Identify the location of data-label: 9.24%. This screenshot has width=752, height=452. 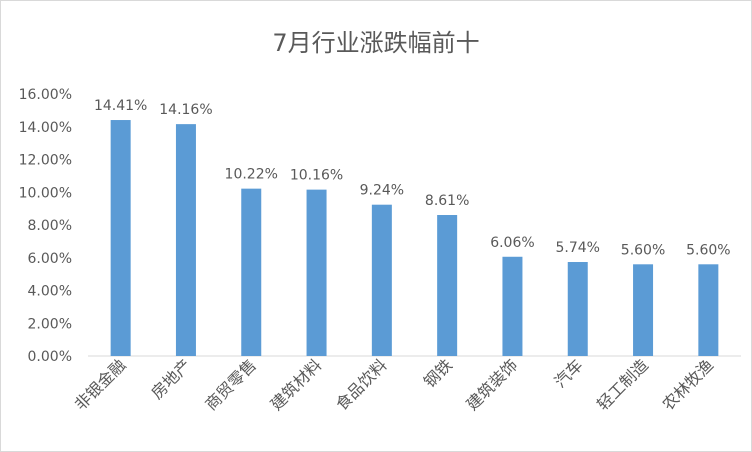
(382, 191).